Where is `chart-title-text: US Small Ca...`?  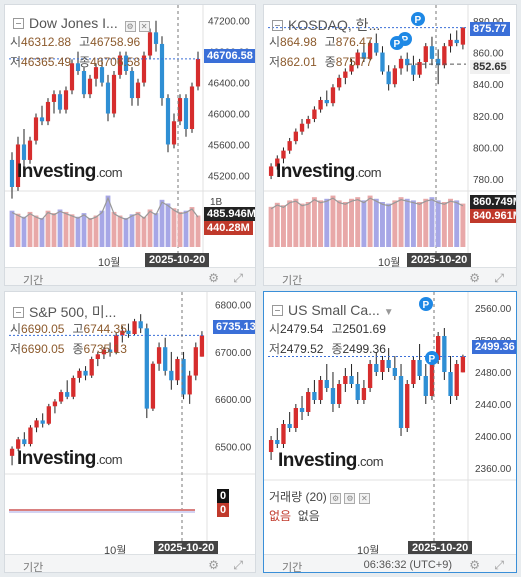
chart-title-text: US Small Ca... is located at coordinates (334, 310).